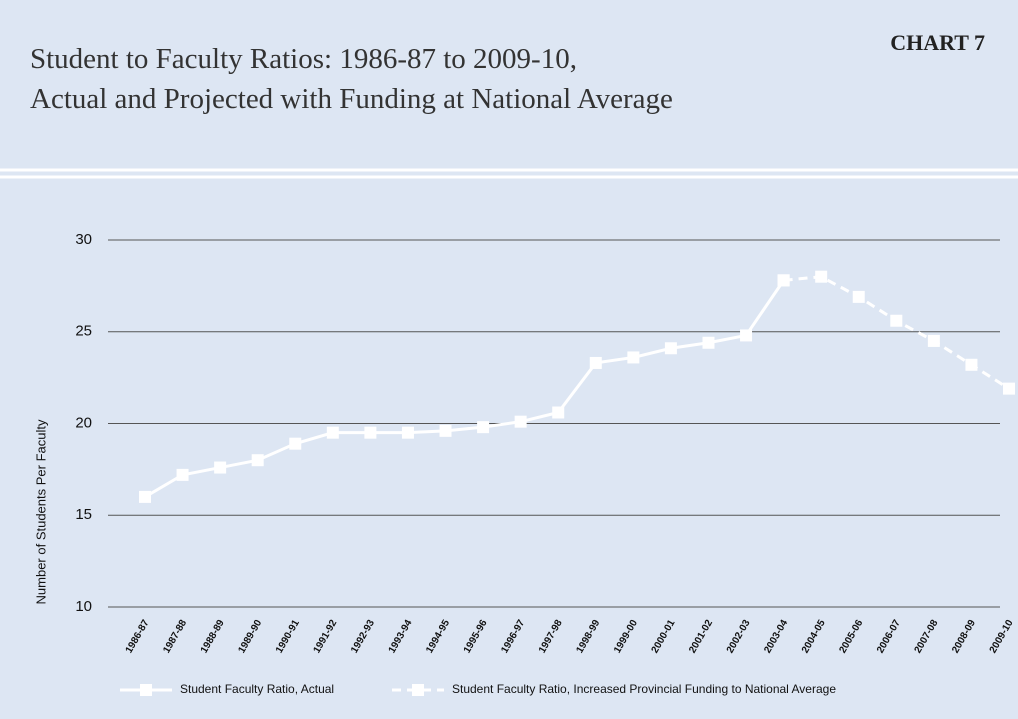 The height and width of the screenshot is (719, 1018). I want to click on chart-label: CHART 7, so click(937, 42).